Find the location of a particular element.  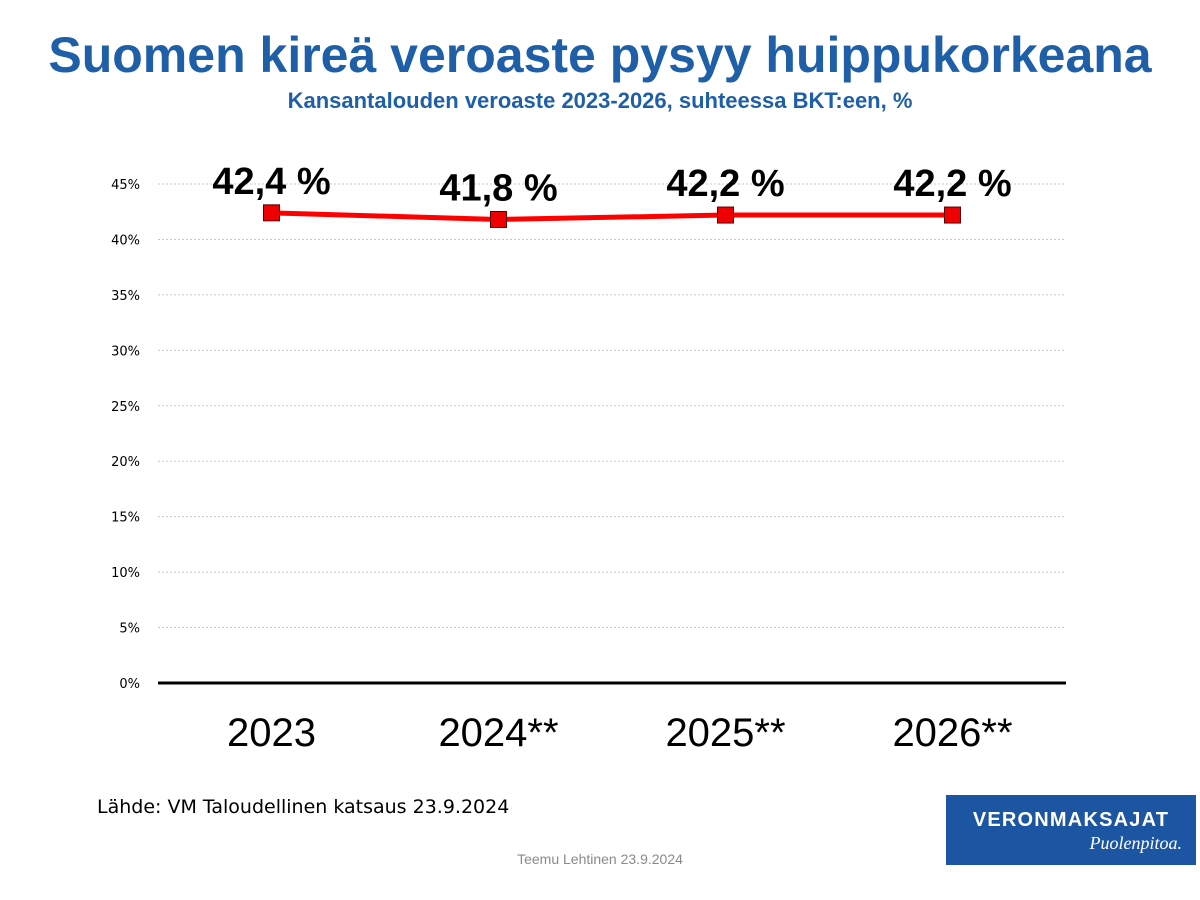

y-tick-label: 25% is located at coordinates (125, 407).